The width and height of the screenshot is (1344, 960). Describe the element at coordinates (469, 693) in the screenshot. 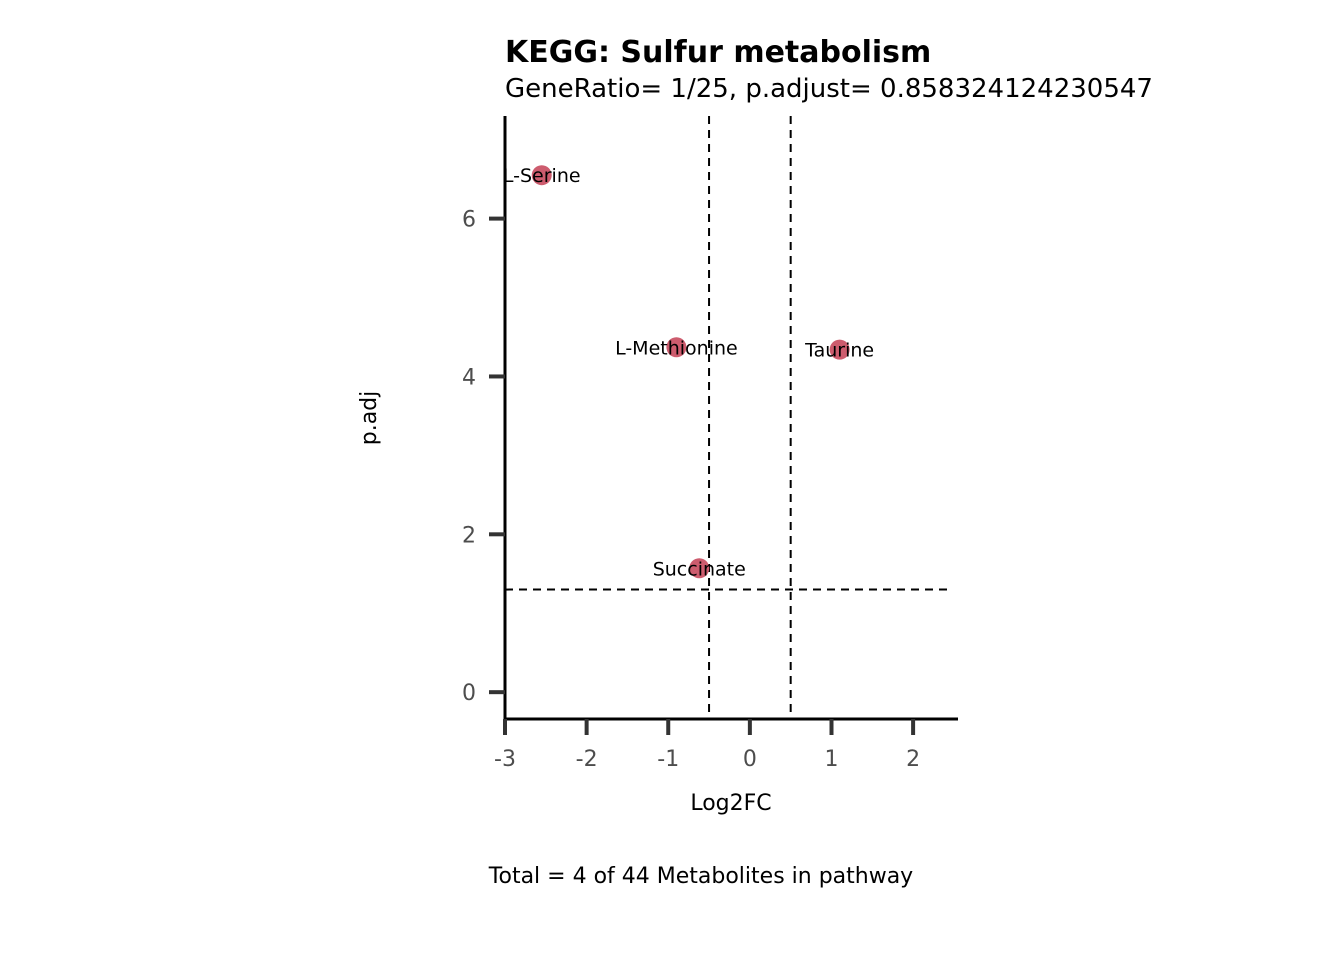

I see `y-tick-label: 0` at that location.